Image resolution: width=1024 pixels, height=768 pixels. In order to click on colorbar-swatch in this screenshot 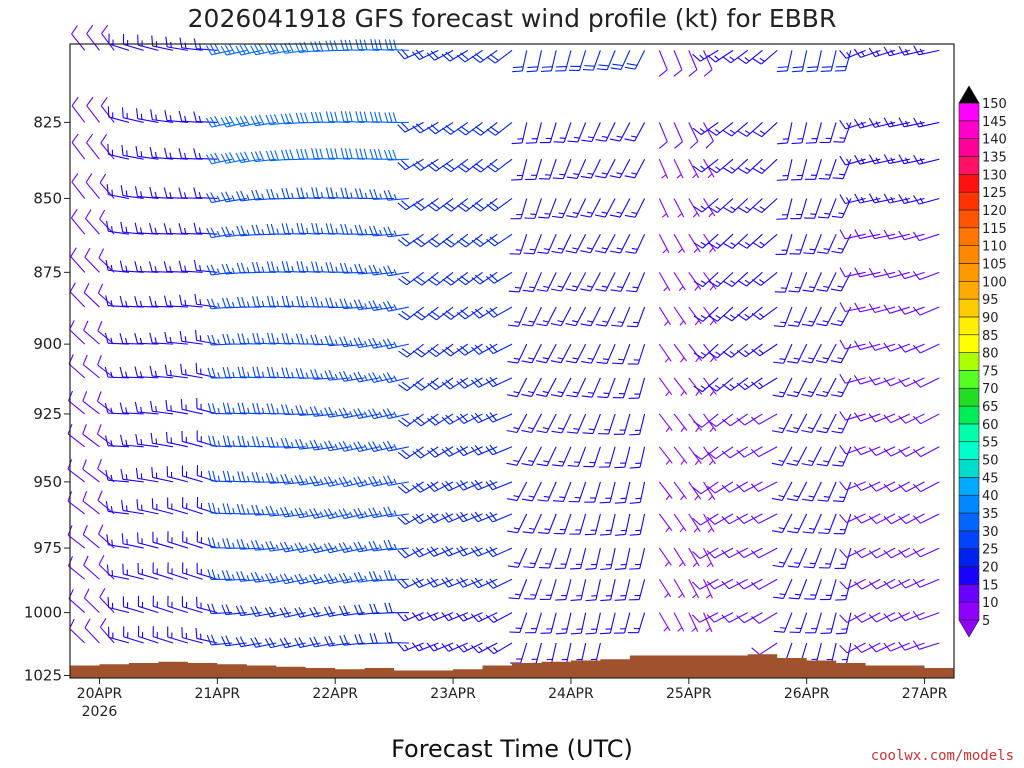, I will do `click(969, 504)`.